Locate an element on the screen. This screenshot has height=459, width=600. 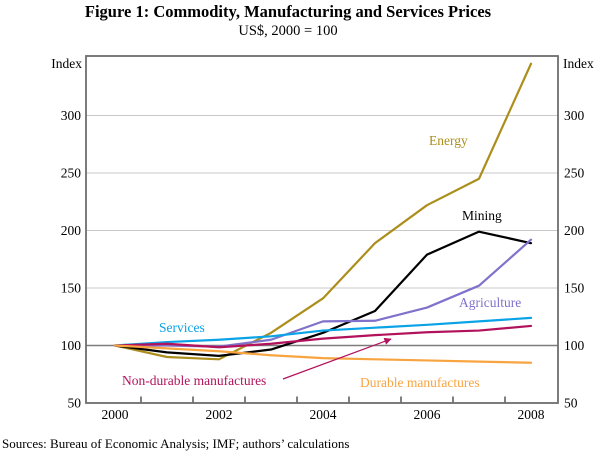
x-tick-label: 2004 is located at coordinates (323, 414).